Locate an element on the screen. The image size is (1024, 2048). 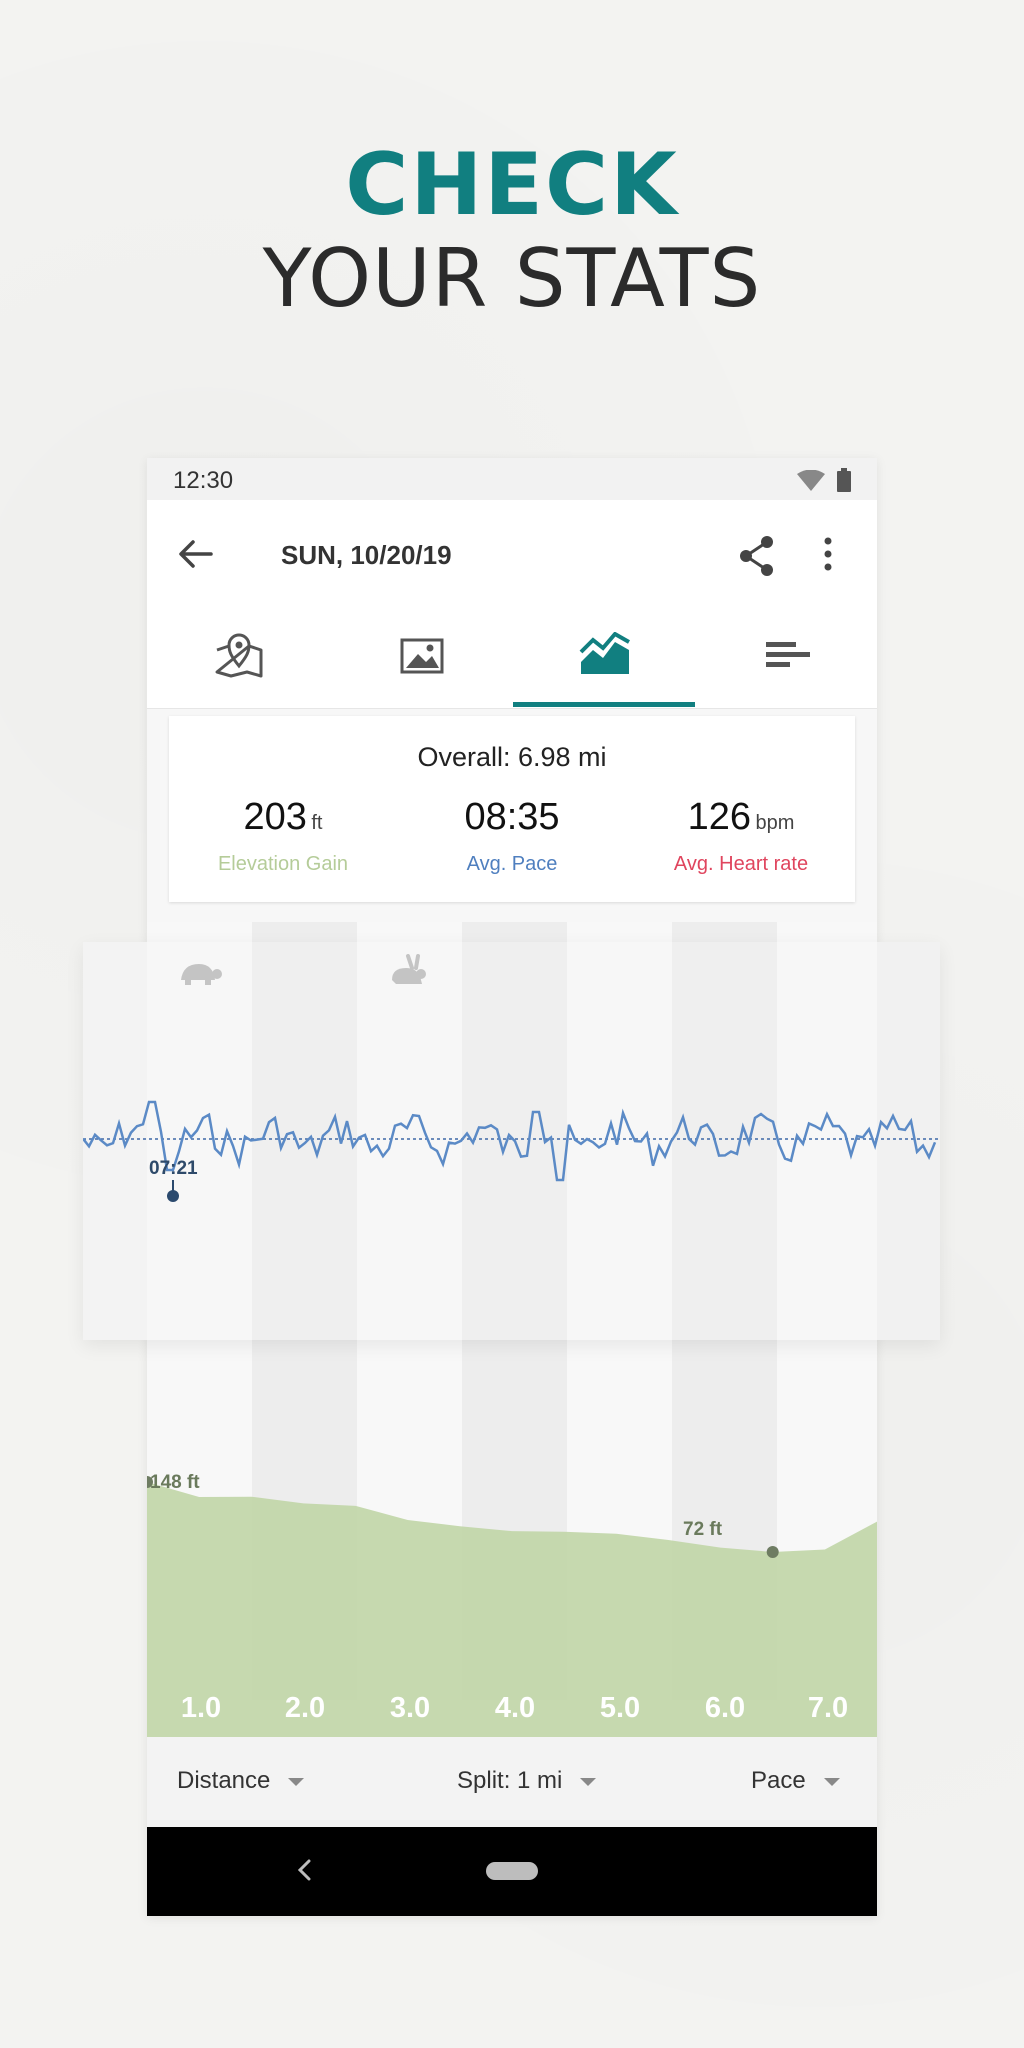
tab-map is located at coordinates (238, 660).